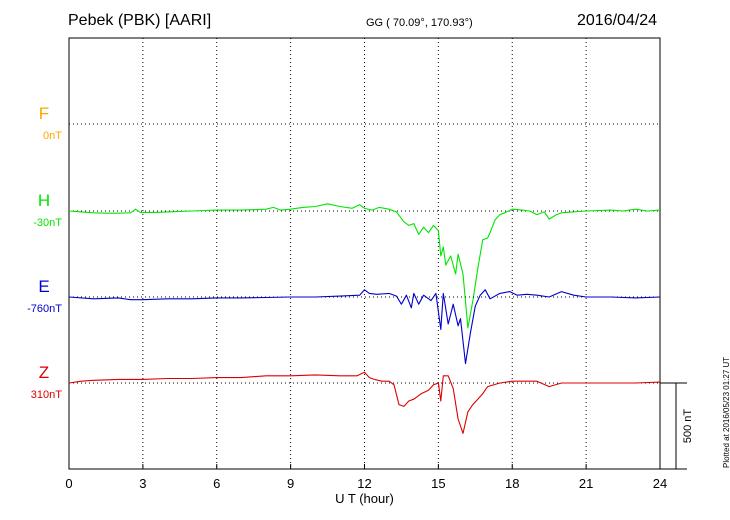 Image resolution: width=730 pixels, height=520 pixels. Describe the element at coordinates (364, 483) in the screenshot. I see `x-tick-label: 12` at that location.